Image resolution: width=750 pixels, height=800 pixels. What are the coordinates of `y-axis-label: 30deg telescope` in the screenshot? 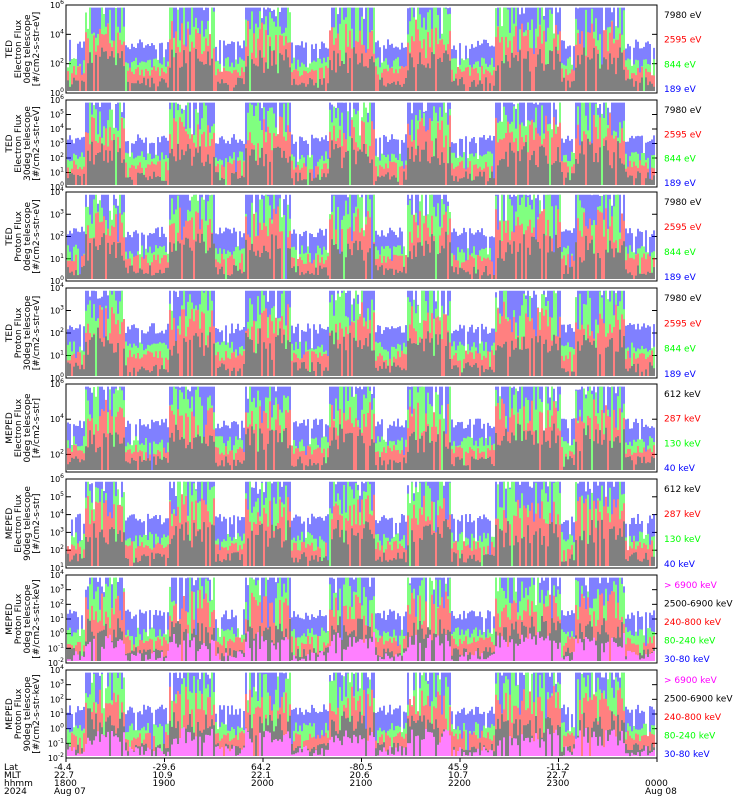 It's located at (28, 143).